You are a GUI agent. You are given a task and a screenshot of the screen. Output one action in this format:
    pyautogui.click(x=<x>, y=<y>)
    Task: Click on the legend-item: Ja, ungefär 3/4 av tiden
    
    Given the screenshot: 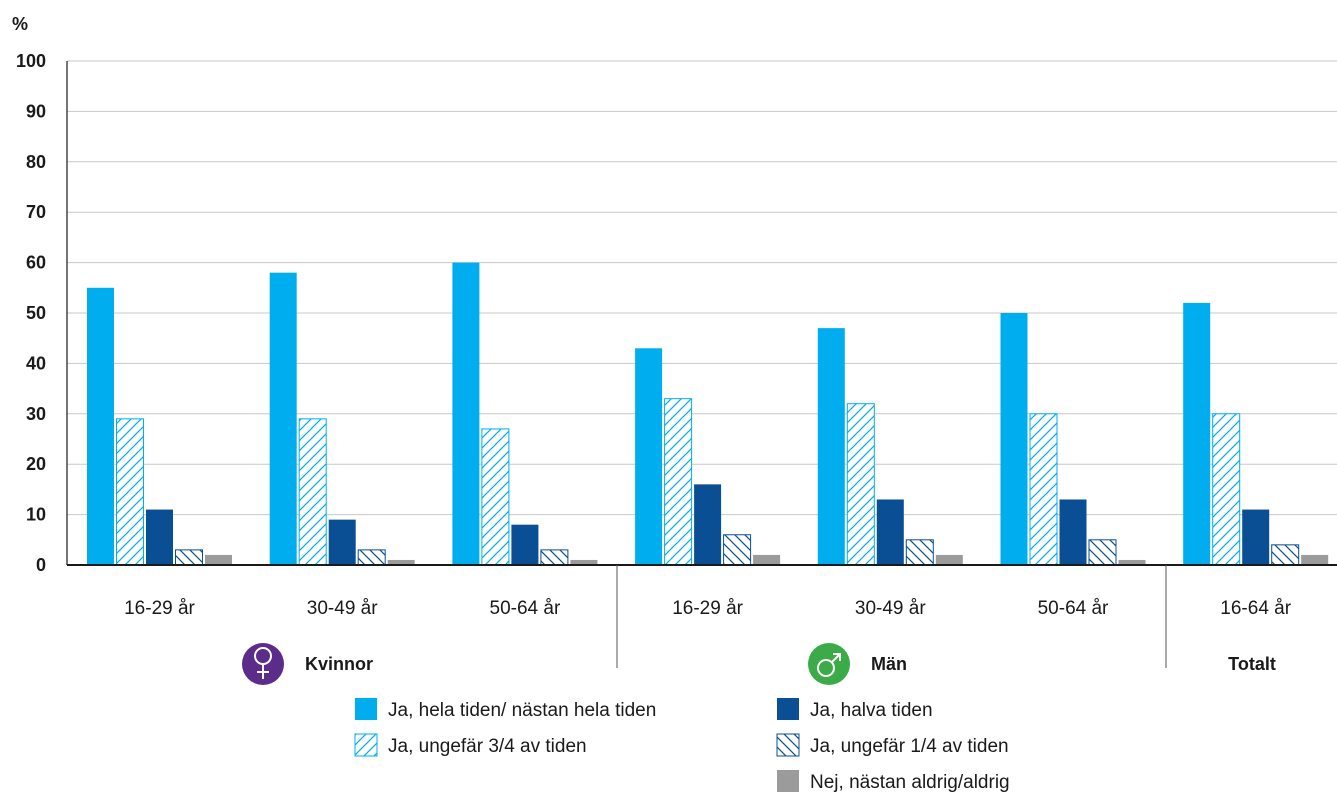 What is the action you would take?
    pyautogui.click(x=470, y=745)
    